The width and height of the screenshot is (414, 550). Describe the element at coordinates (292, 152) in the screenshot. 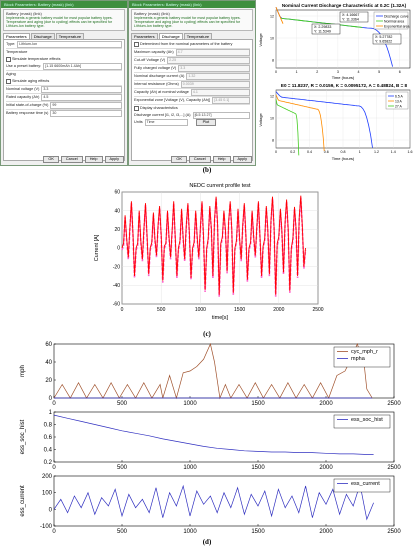

I see `x-tick-label: 0.2` at that location.